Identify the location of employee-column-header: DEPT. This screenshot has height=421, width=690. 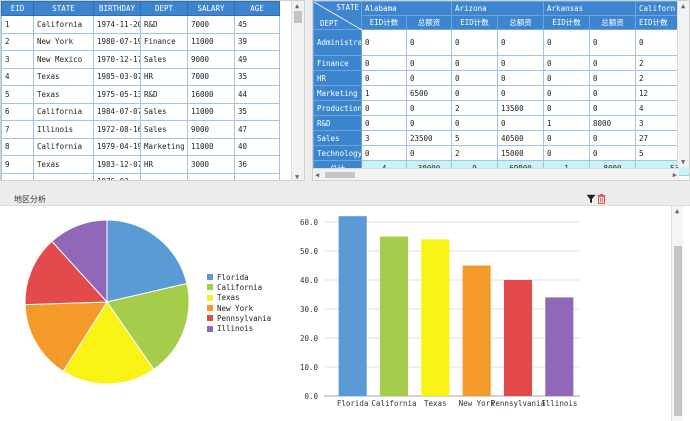
(164, 8).